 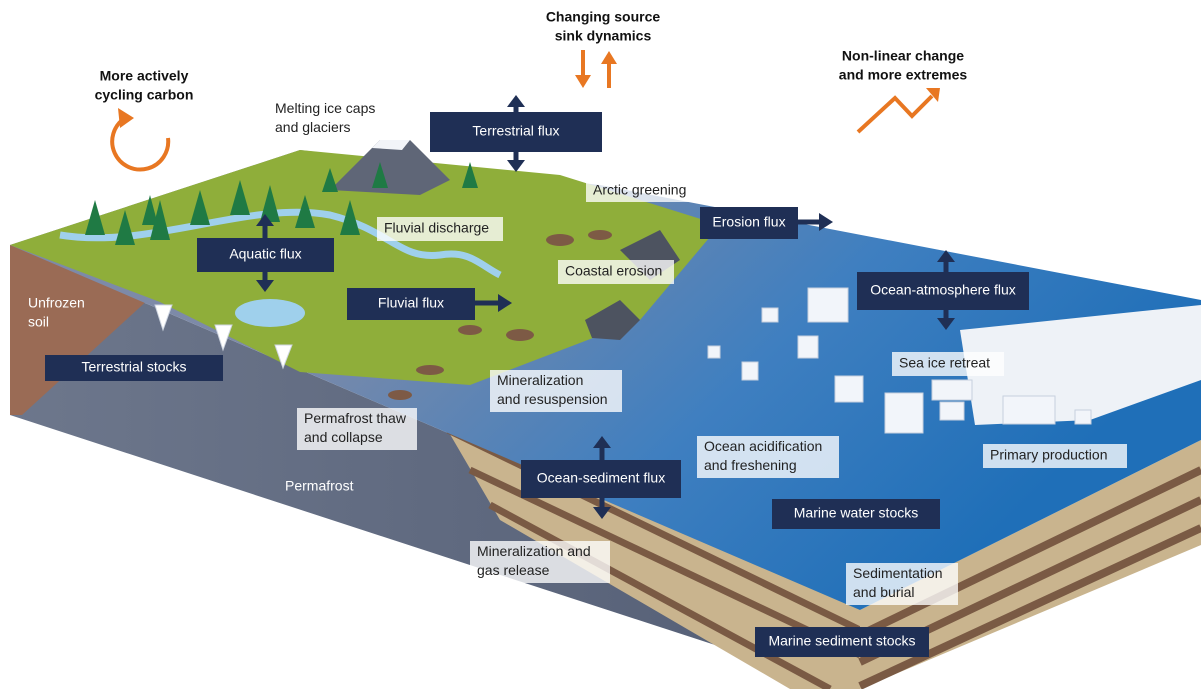 What do you see at coordinates (313, 127) in the screenshot?
I see `process-label: and glaciers` at bounding box center [313, 127].